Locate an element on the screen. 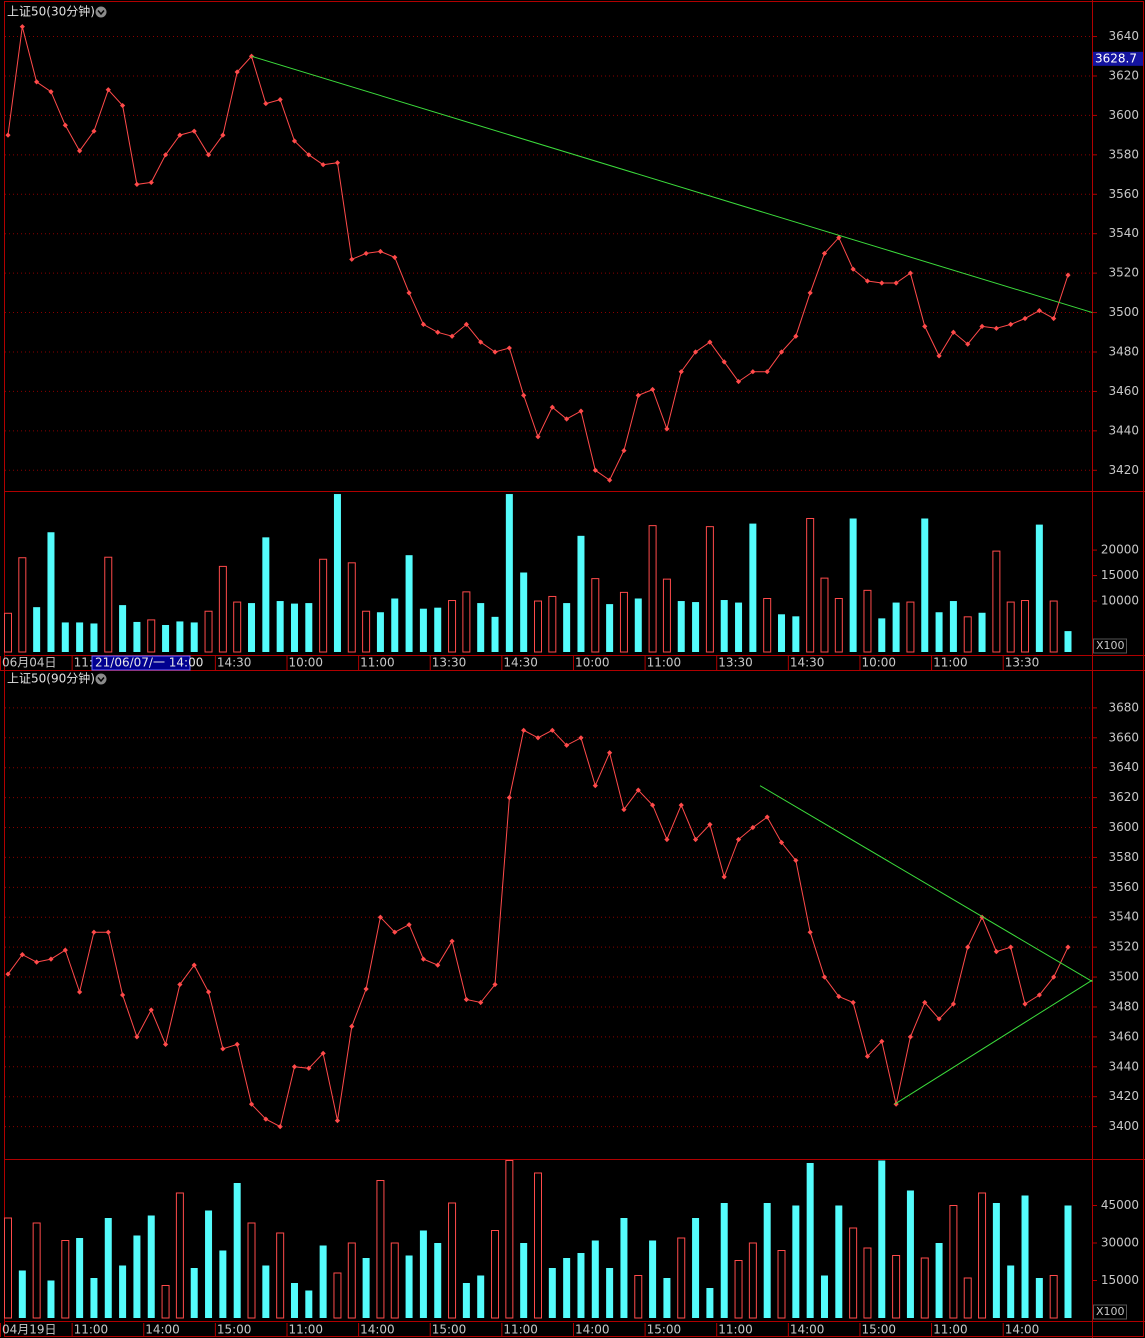 Image resolution: width=1145 pixels, height=1338 pixels. y-tick-label: 30000 is located at coordinates (1120, 1243).